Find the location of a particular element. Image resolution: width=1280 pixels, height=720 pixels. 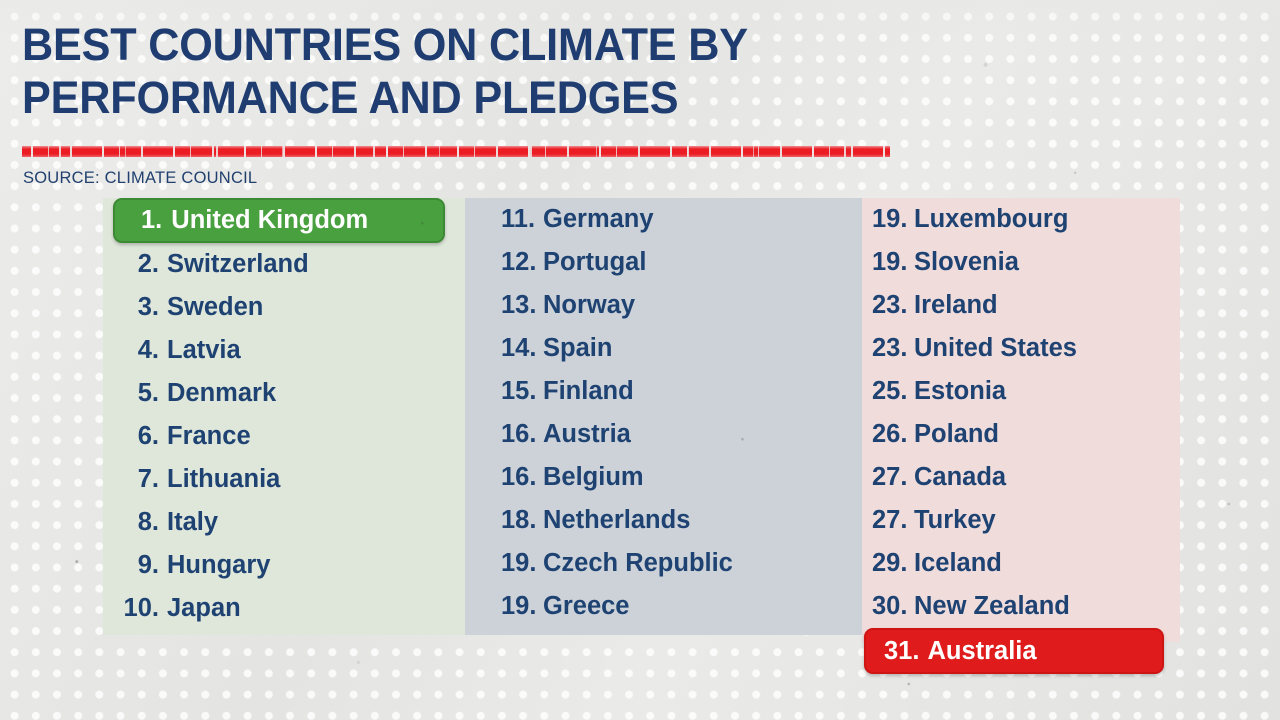

country-name: Poland is located at coordinates (957, 434).